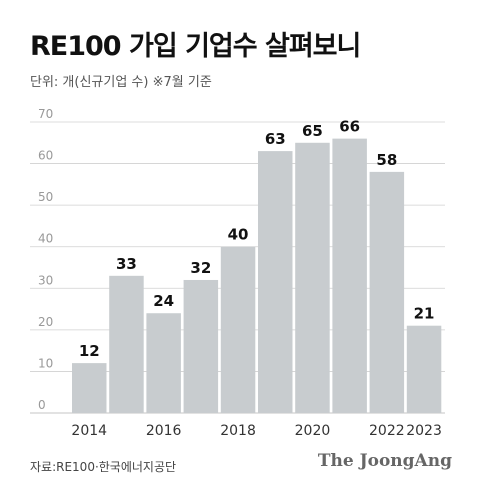 This screenshot has width=480, height=499. What do you see at coordinates (126, 264) in the screenshot?
I see `data-label: 33` at bounding box center [126, 264].